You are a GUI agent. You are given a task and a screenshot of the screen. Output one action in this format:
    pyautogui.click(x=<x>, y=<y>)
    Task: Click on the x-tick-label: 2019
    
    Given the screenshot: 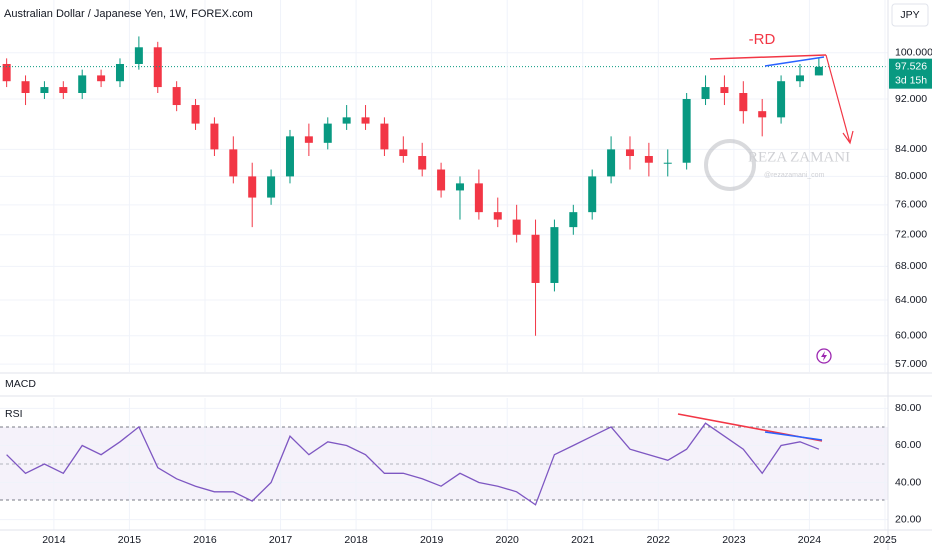 What is the action you would take?
    pyautogui.click(x=432, y=540)
    